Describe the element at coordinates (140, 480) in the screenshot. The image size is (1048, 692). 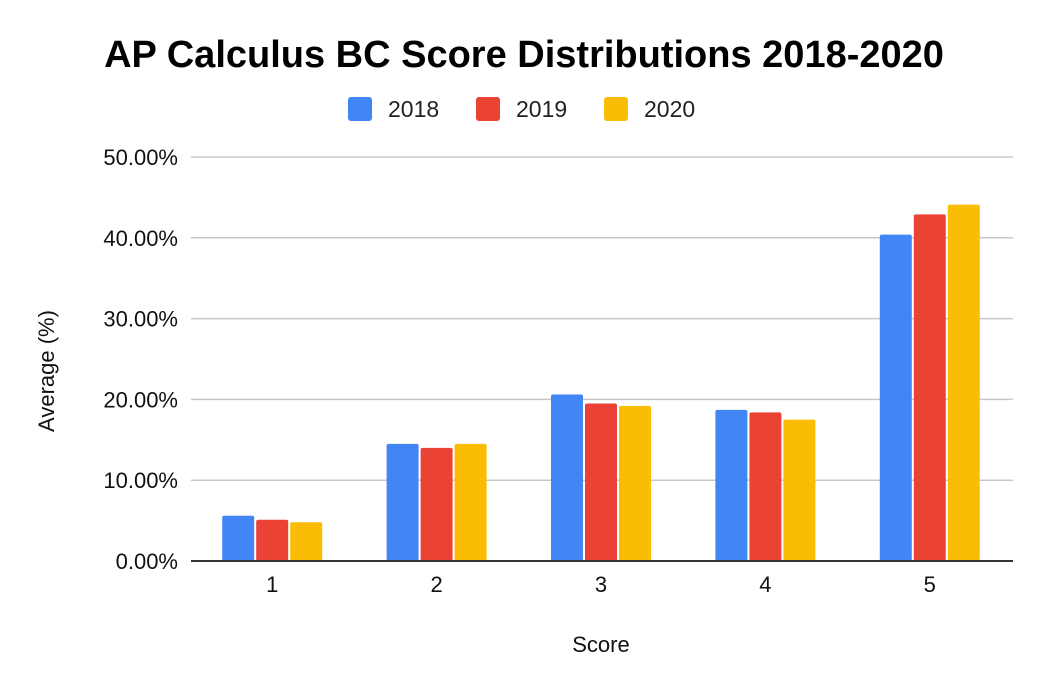
I see `y-tick-label: 10.00%` at that location.